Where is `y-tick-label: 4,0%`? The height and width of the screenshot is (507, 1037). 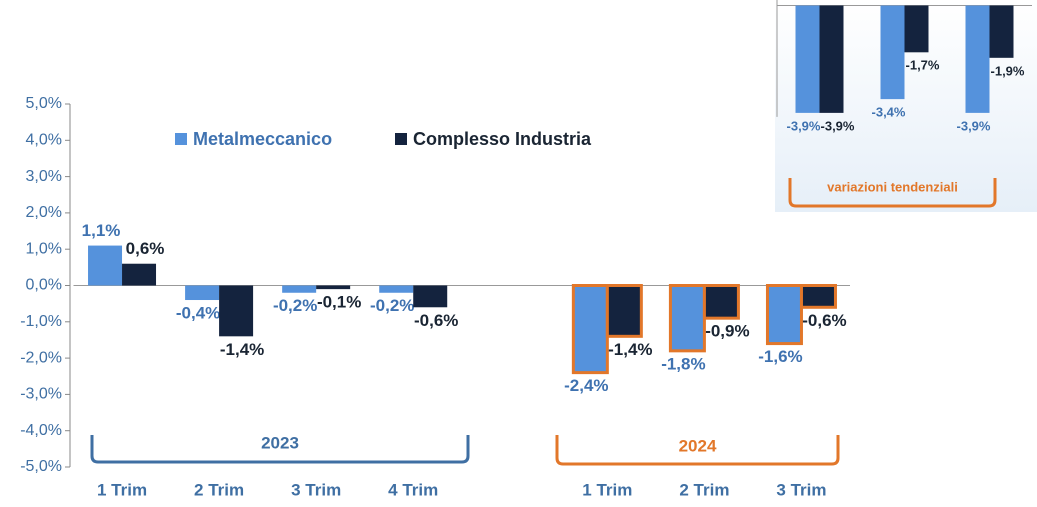 y-tick-label: 4,0% is located at coordinates (44, 140).